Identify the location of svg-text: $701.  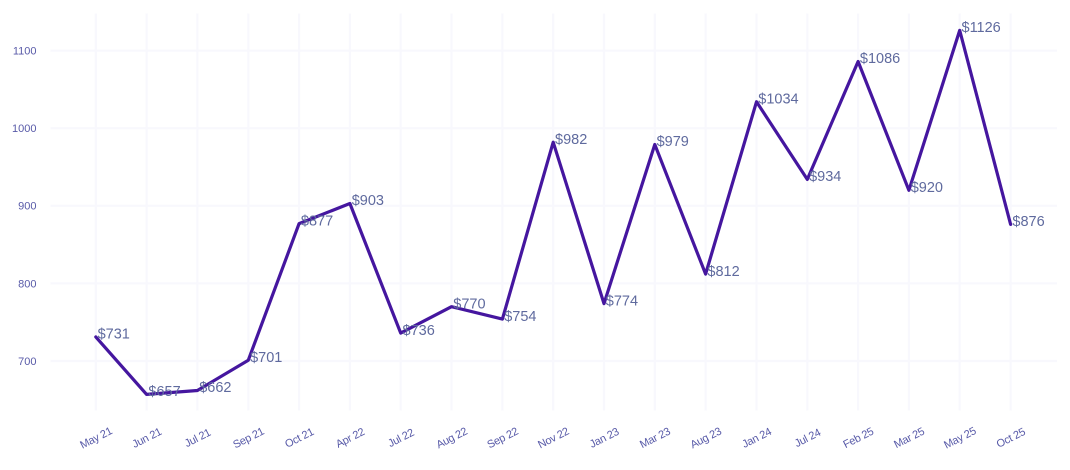
(266, 358).